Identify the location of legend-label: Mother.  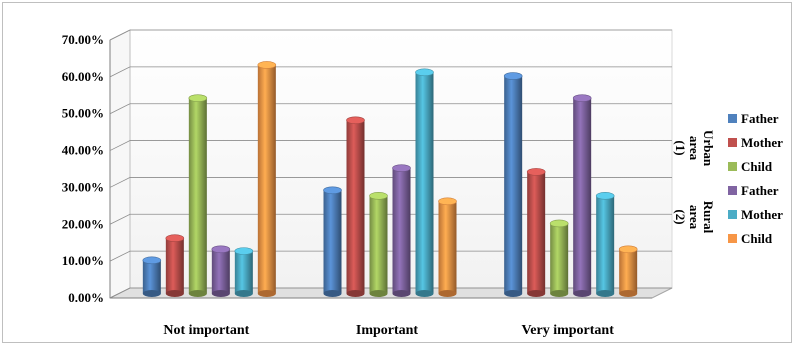
(762, 142).